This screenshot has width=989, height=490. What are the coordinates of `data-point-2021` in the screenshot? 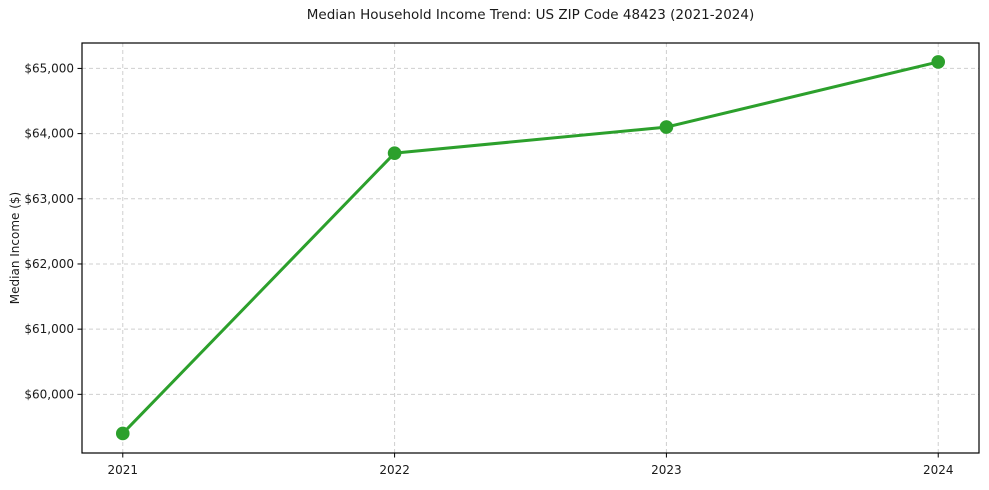 It's located at (122, 433).